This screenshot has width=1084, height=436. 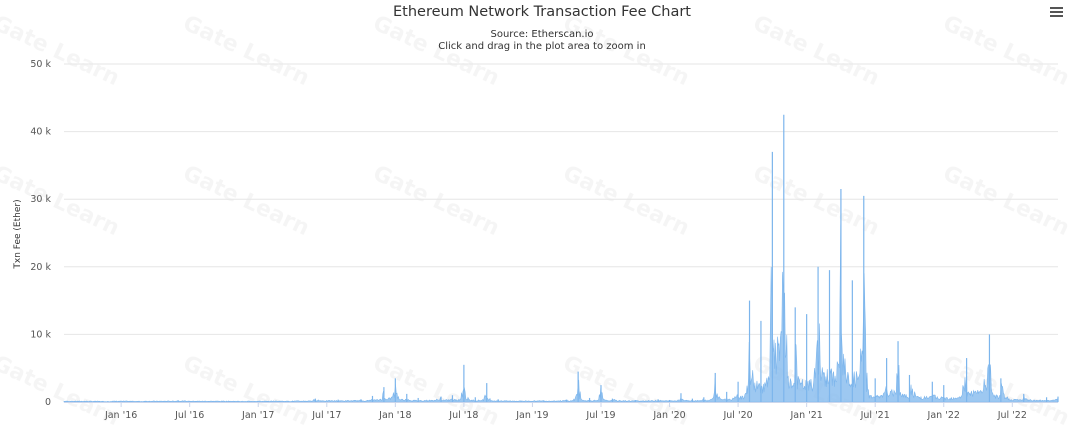 What do you see at coordinates (737, 415) in the screenshot?
I see `x-tick-label: Jul '20` at bounding box center [737, 415].